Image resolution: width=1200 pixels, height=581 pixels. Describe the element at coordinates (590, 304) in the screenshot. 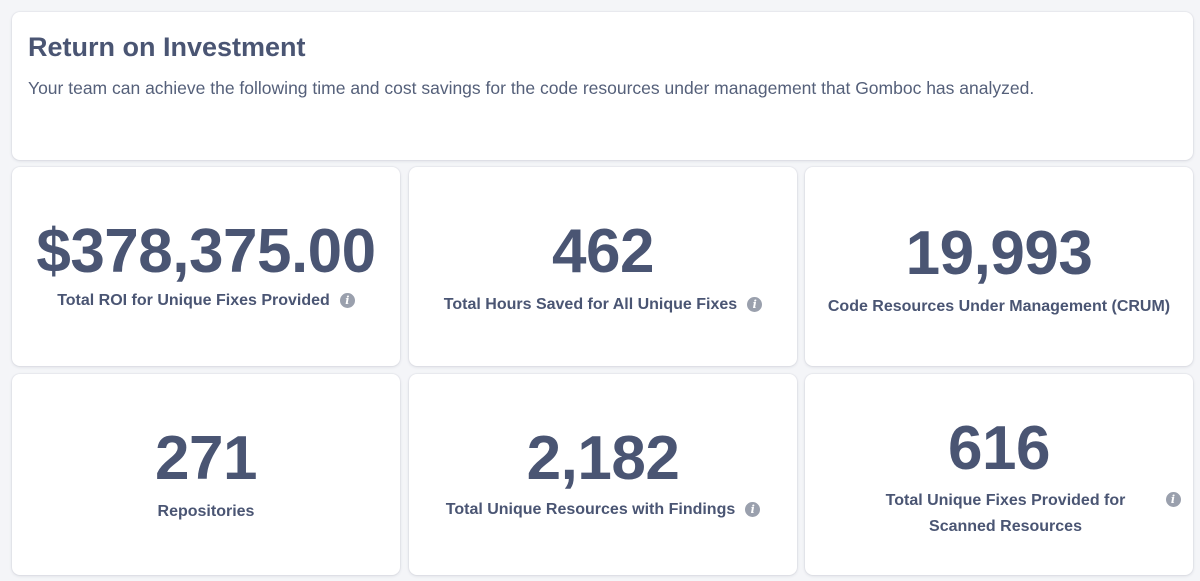

I see `stat-label-text: Total Hours Saved for All Unique Fixes` at that location.